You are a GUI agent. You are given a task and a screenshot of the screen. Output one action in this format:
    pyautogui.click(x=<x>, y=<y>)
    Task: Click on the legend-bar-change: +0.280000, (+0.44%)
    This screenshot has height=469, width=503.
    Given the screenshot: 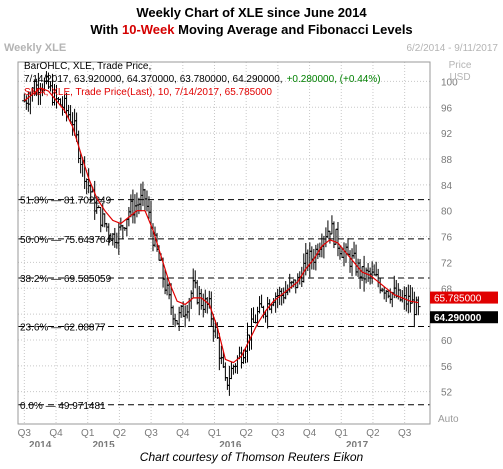 What is the action you would take?
    pyautogui.click(x=334, y=79)
    